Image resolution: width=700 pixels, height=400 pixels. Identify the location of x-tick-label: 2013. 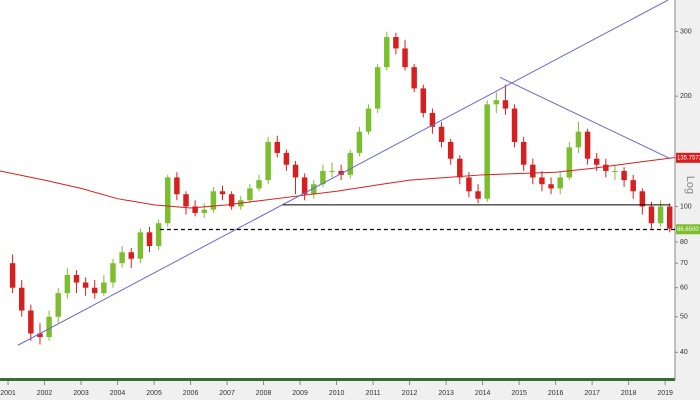
(446, 393).